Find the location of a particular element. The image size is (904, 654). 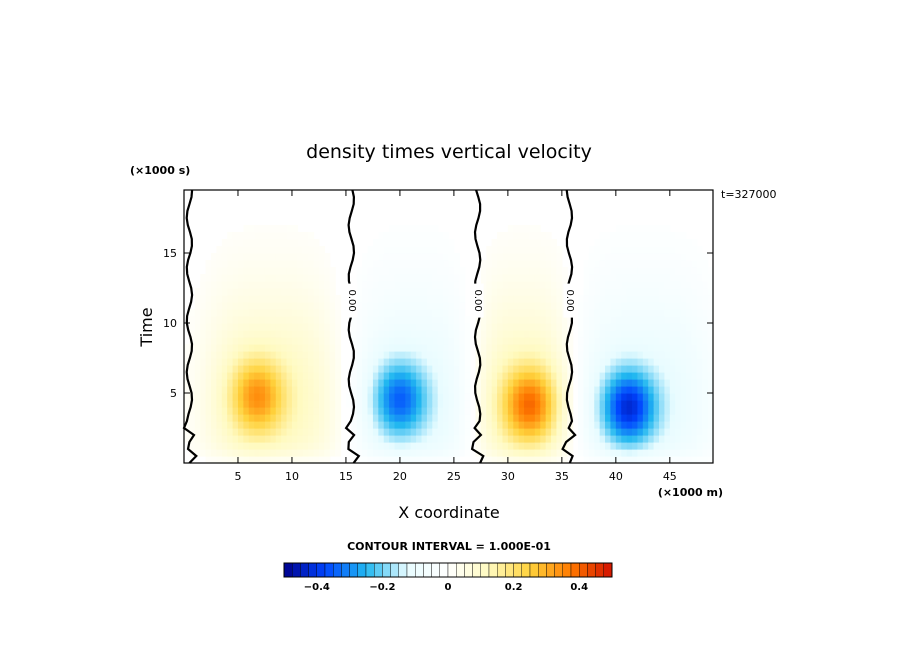

colorbar-swatch is located at coordinates (329, 570).